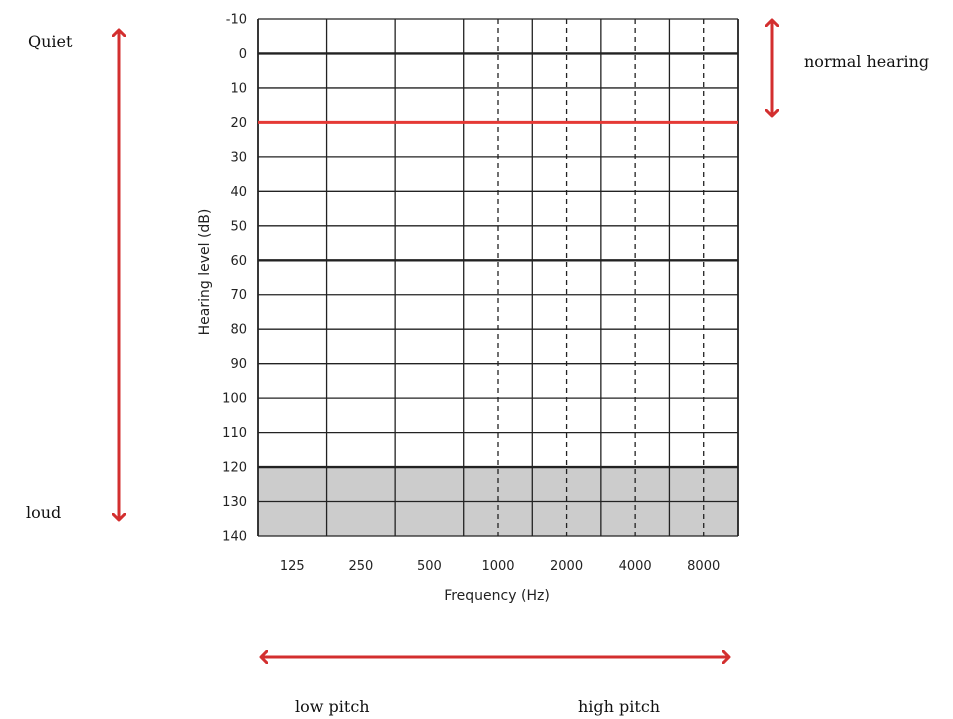 The height and width of the screenshot is (719, 953). What do you see at coordinates (497, 596) in the screenshot?
I see `x-axis-title: Frequency (Hz)` at bounding box center [497, 596].